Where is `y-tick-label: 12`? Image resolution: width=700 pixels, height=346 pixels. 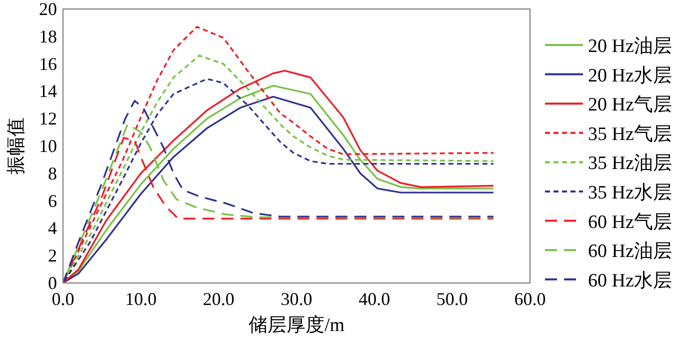
y-tick-label: 12 is located at coordinates (48, 118).